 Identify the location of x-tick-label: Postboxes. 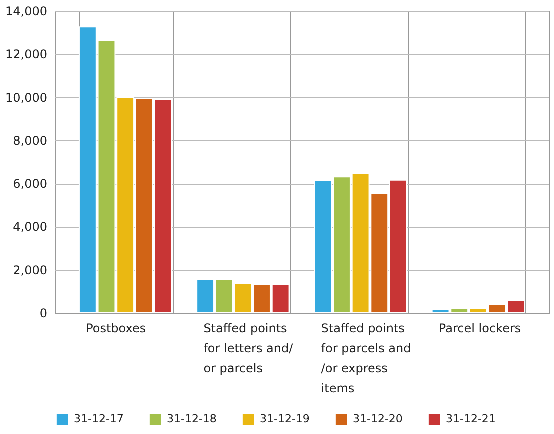
(116, 329).